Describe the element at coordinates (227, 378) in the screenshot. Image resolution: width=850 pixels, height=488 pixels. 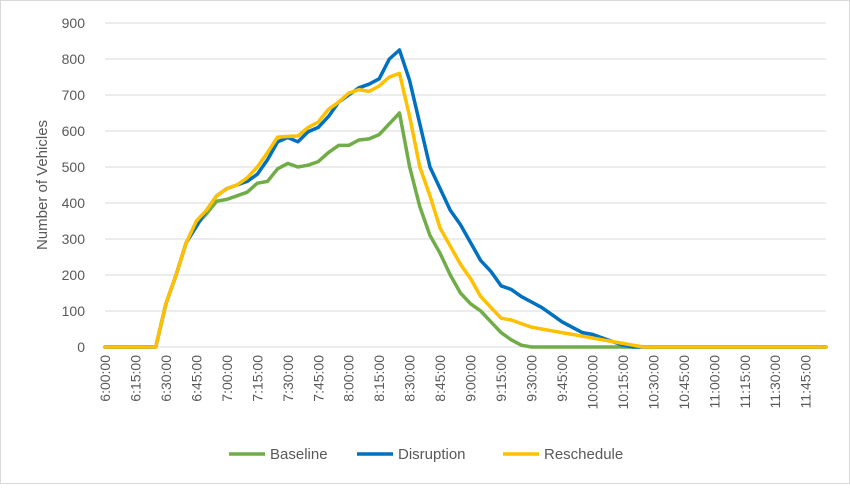
I see `x-tick-label: 7:00:00` at that location.